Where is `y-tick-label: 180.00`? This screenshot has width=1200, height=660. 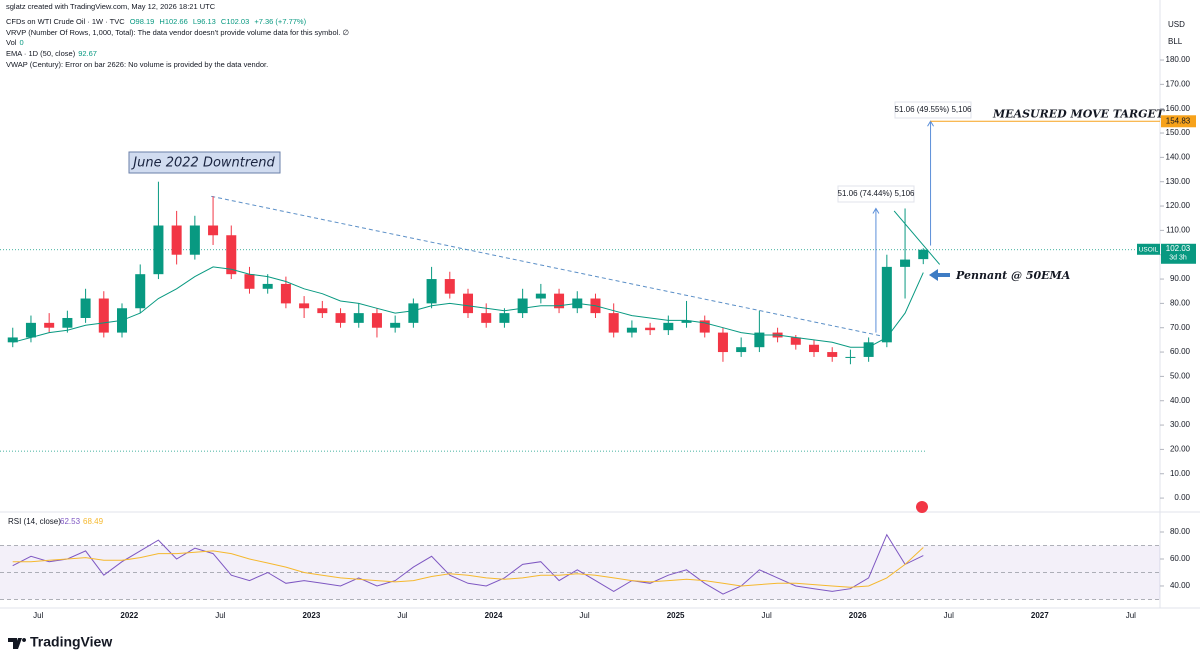
y-tick-label: 180.00 is located at coordinates (1178, 59).